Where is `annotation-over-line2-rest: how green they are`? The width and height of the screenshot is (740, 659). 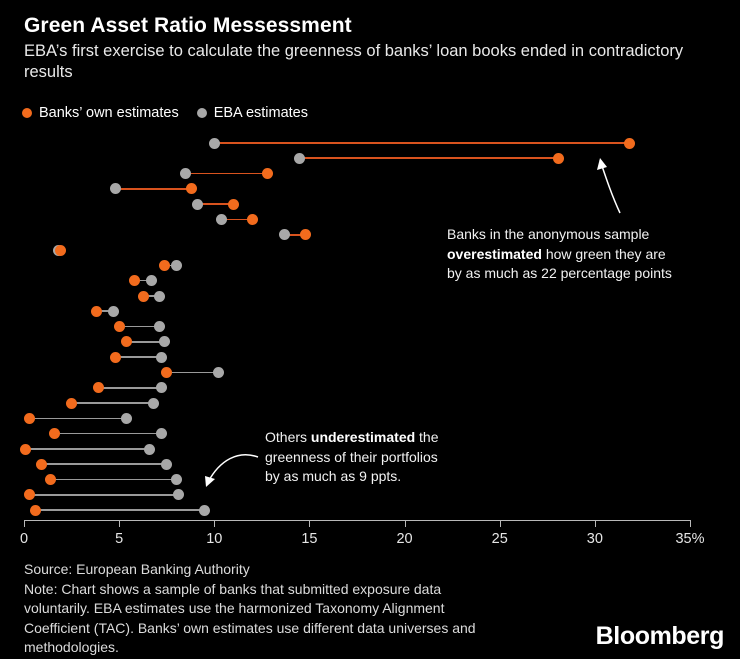
annotation-over-line2-rest: how green they are is located at coordinates (603, 253).